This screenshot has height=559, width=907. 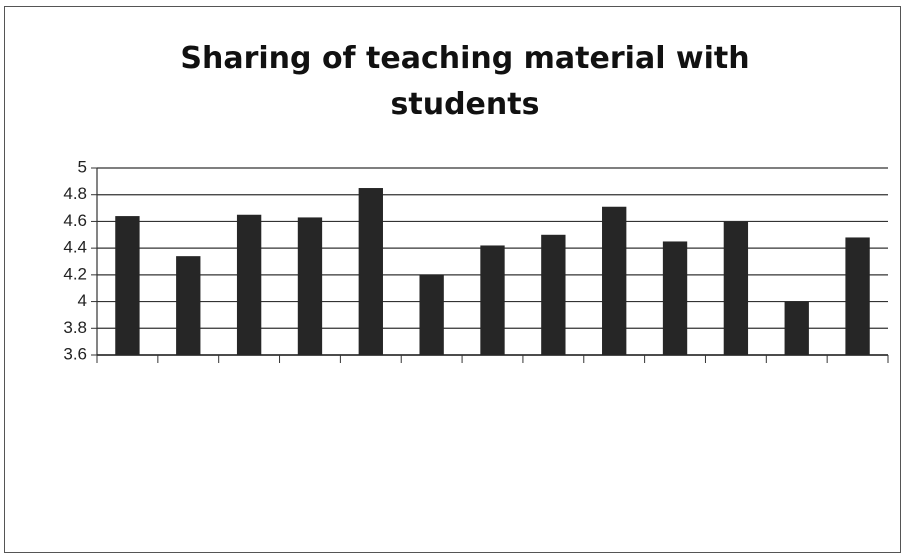 I want to click on y-tick-label: 4, so click(x=82, y=300).